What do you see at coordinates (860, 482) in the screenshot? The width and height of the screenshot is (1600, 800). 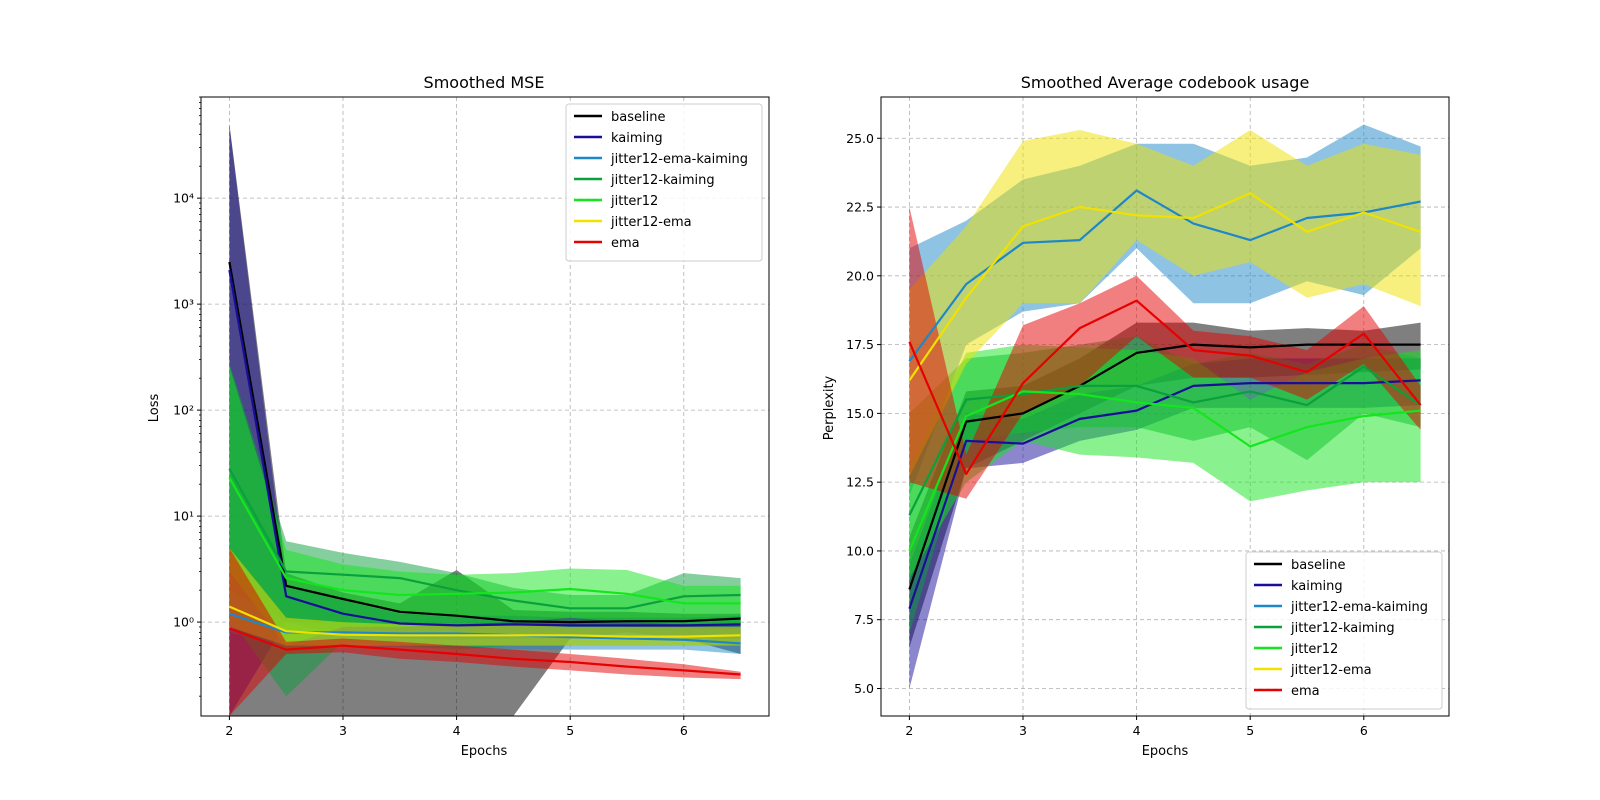 I see `y-tick-label: 12.5` at bounding box center [860, 482].